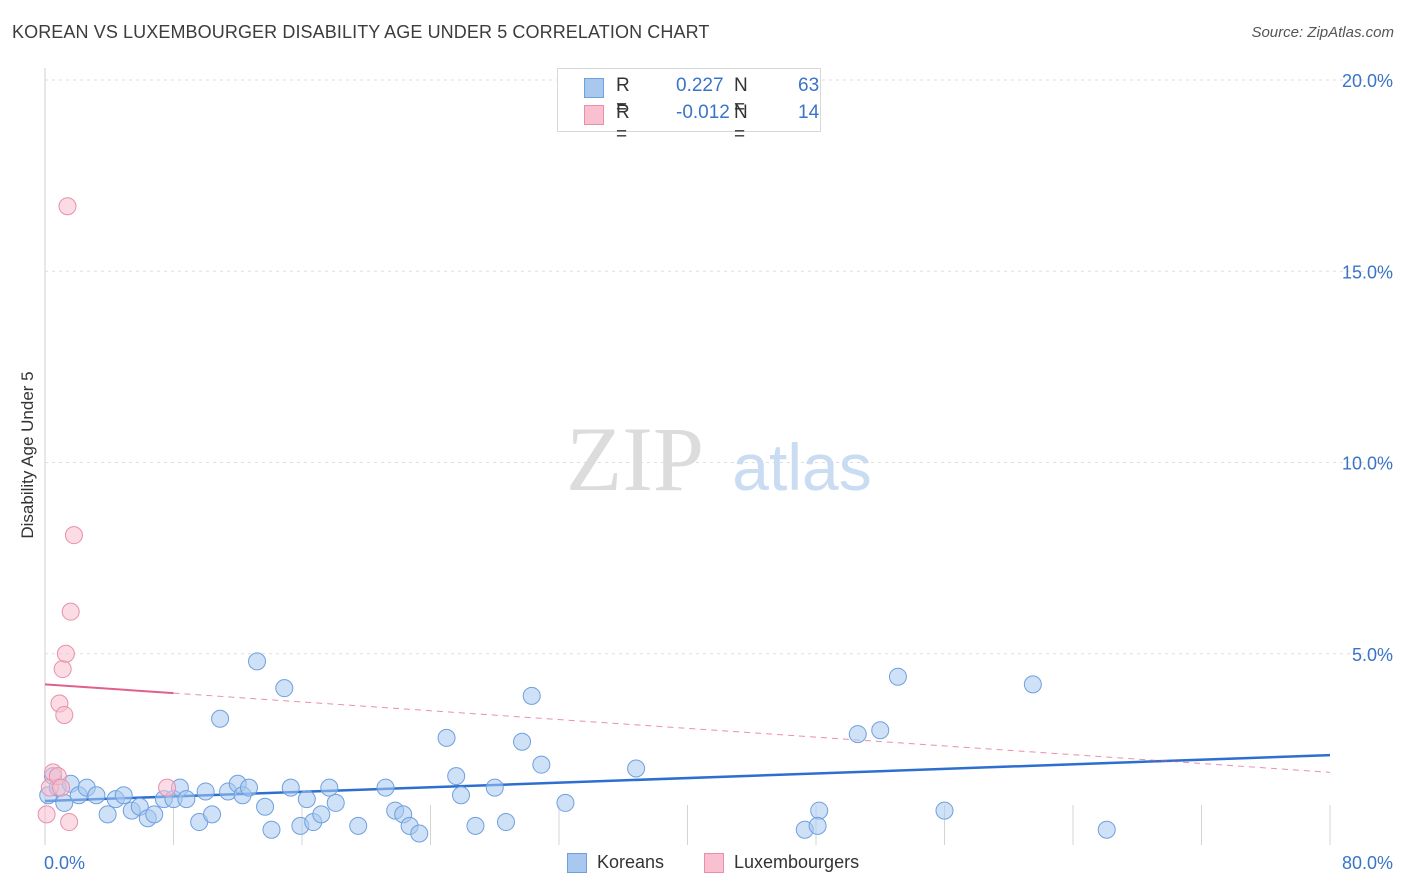 This screenshot has height=892, width=1406. I want to click on bottom-legend-label-koreans: Koreans, so click(631, 862).